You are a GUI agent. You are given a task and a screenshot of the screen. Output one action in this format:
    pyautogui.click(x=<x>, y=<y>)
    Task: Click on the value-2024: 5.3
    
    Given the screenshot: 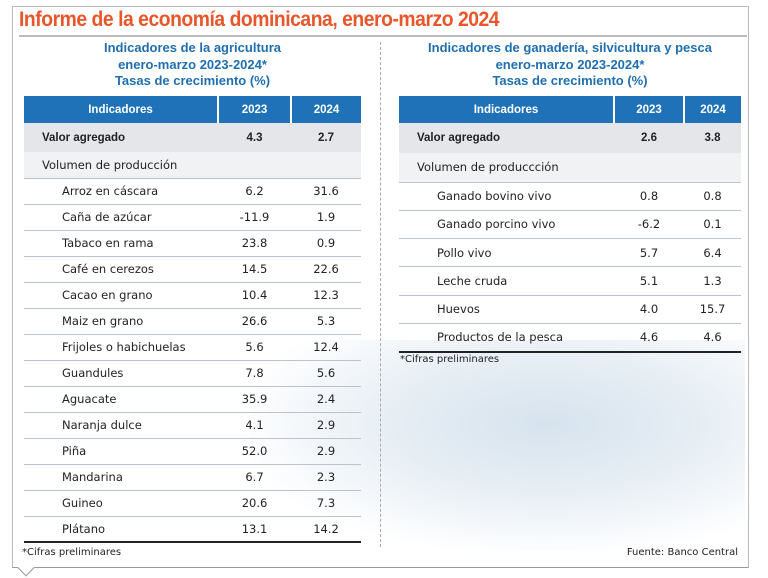 What is the action you would take?
    pyautogui.click(x=326, y=321)
    